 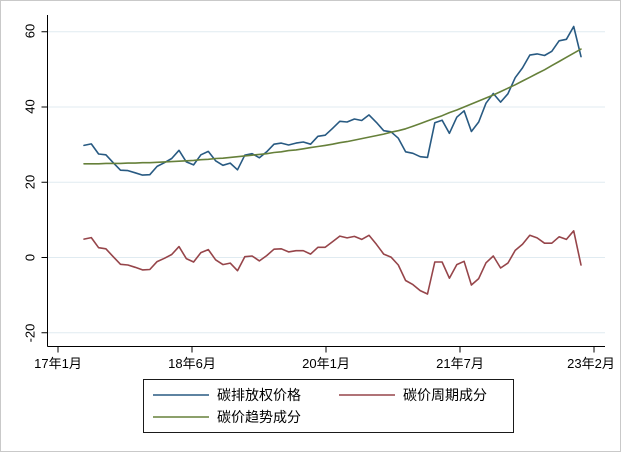 I want to click on x-tick-label: 20年1月, so click(x=326, y=363).